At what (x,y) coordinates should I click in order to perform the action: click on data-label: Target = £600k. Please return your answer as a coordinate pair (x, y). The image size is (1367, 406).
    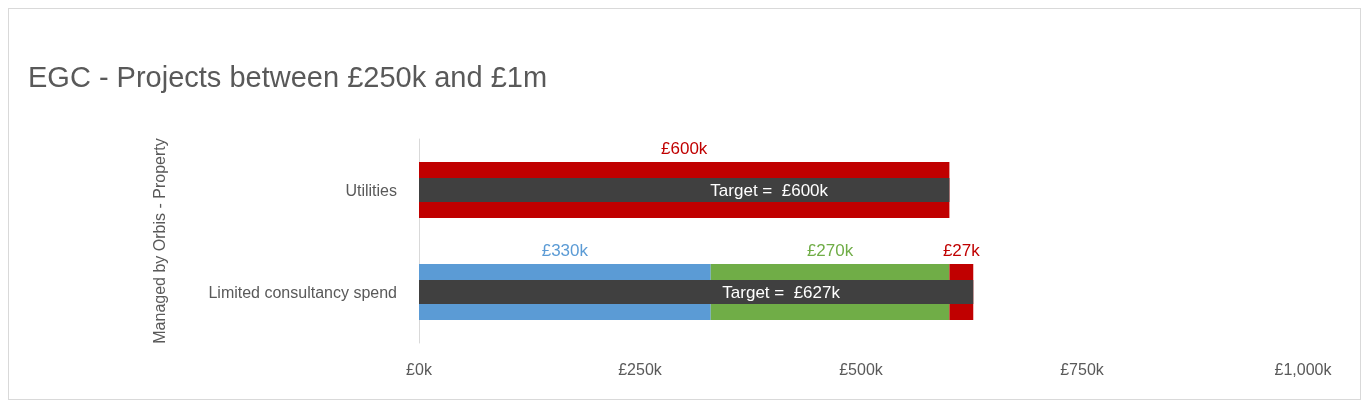
    Looking at the image, I should click on (769, 190).